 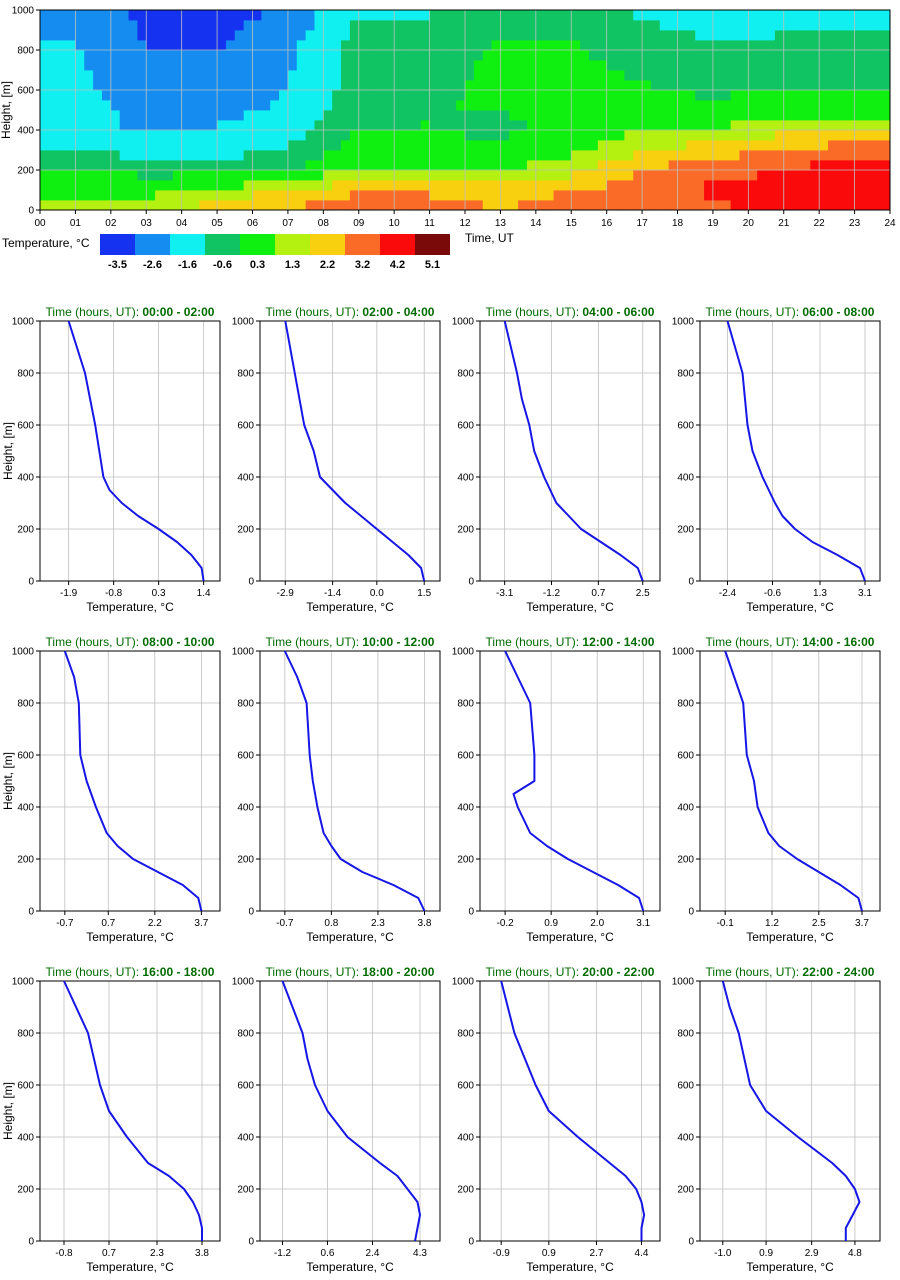 I want to click on heatmap-x-tick-label: 03, so click(x=147, y=223).